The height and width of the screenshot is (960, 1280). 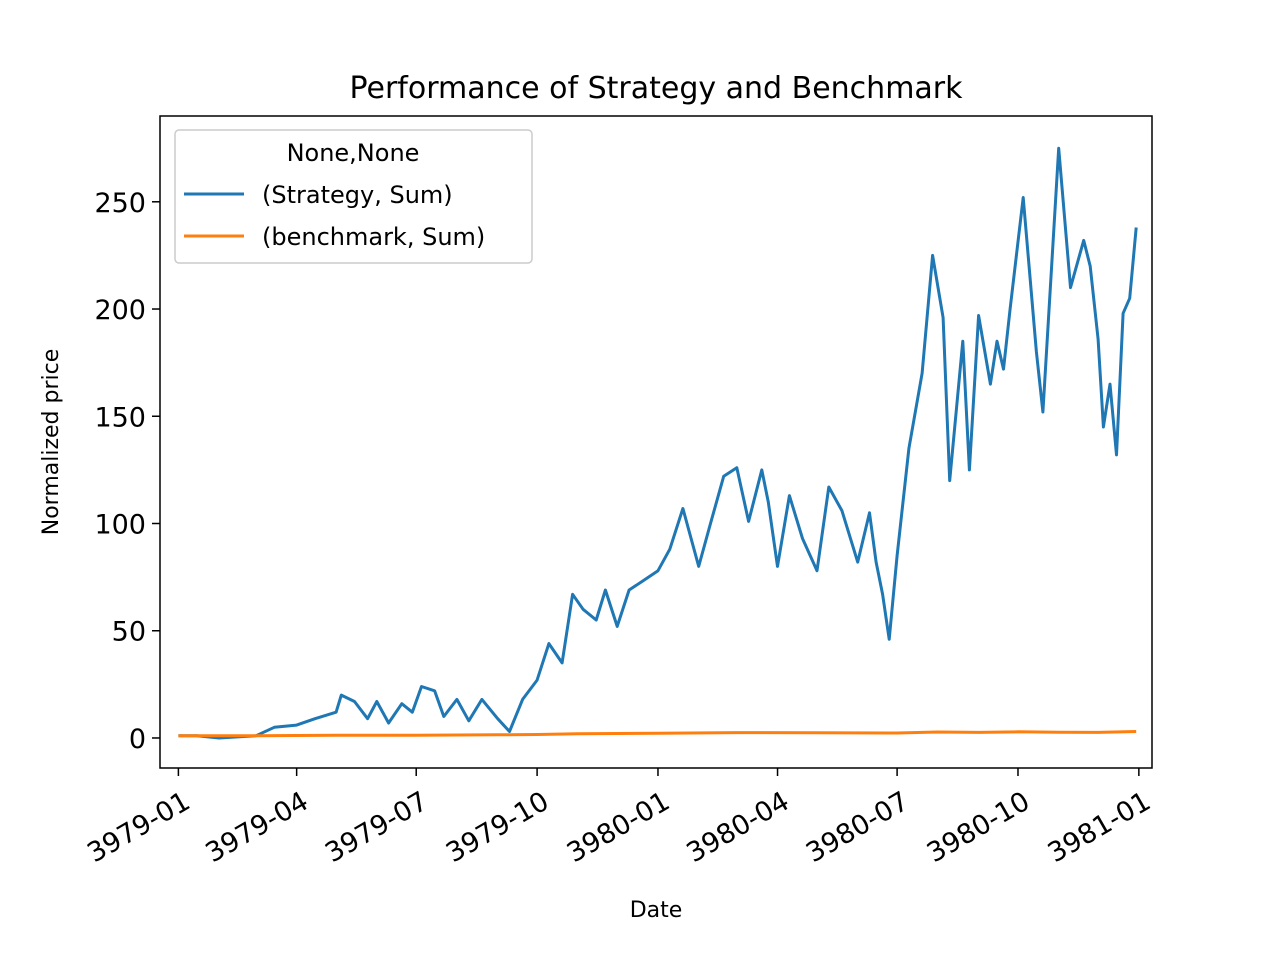 I want to click on x-tick-label: 3980-07, so click(x=857, y=827).